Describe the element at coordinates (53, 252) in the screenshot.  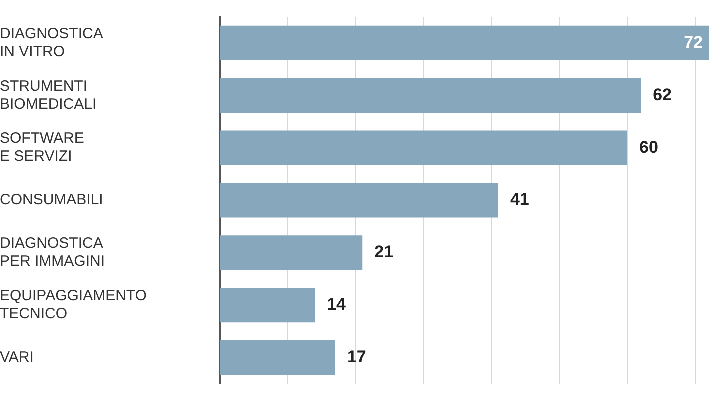
I see `y-tick-label: DIAGNOSTICA PER IMMAGINI` at that location.